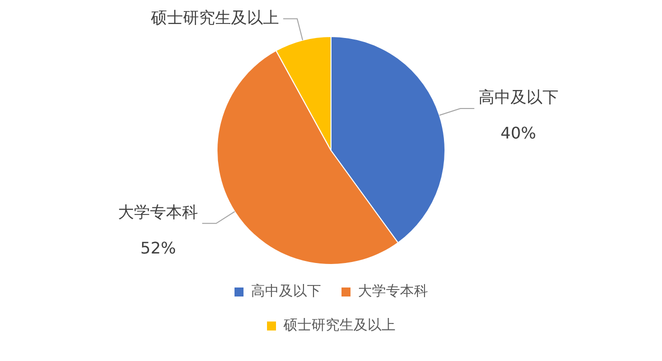 The image size is (662, 361). Describe the element at coordinates (393, 292) in the screenshot. I see `legend-label: 大学专本科` at that location.